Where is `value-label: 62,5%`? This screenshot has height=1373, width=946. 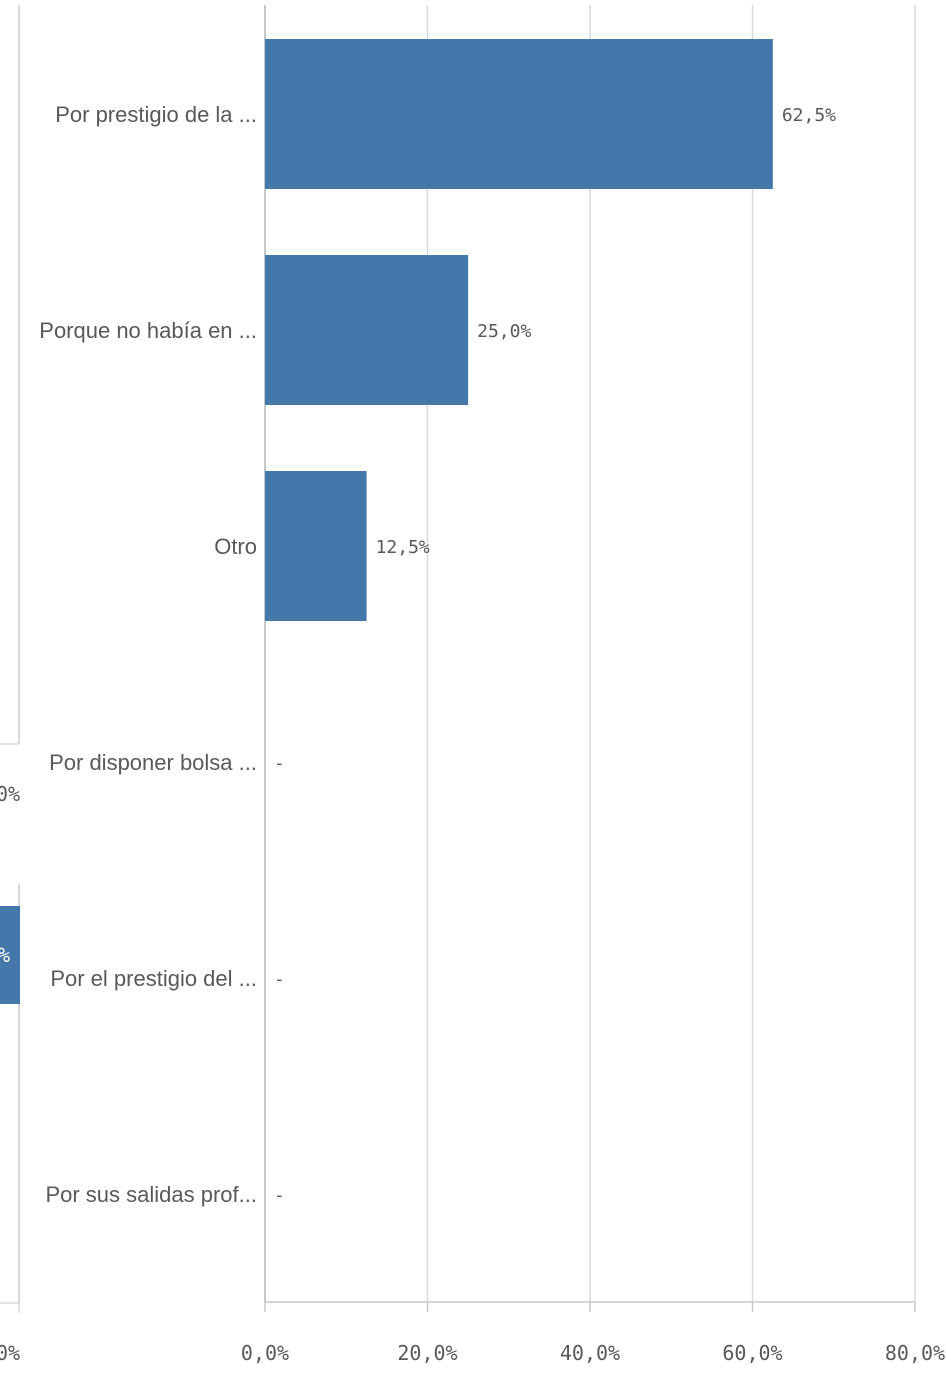
value-label: 62,5% is located at coordinates (809, 115).